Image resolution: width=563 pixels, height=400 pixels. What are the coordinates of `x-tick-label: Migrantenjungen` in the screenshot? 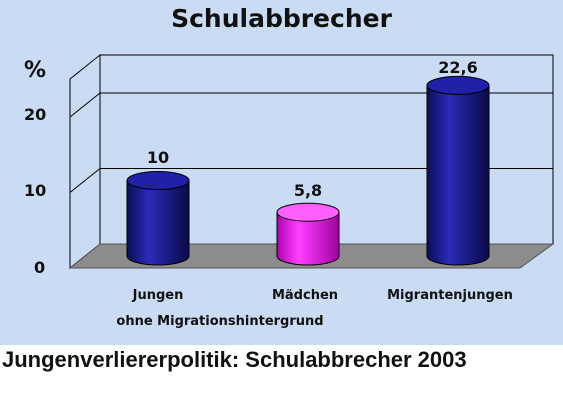 It's located at (450, 295).